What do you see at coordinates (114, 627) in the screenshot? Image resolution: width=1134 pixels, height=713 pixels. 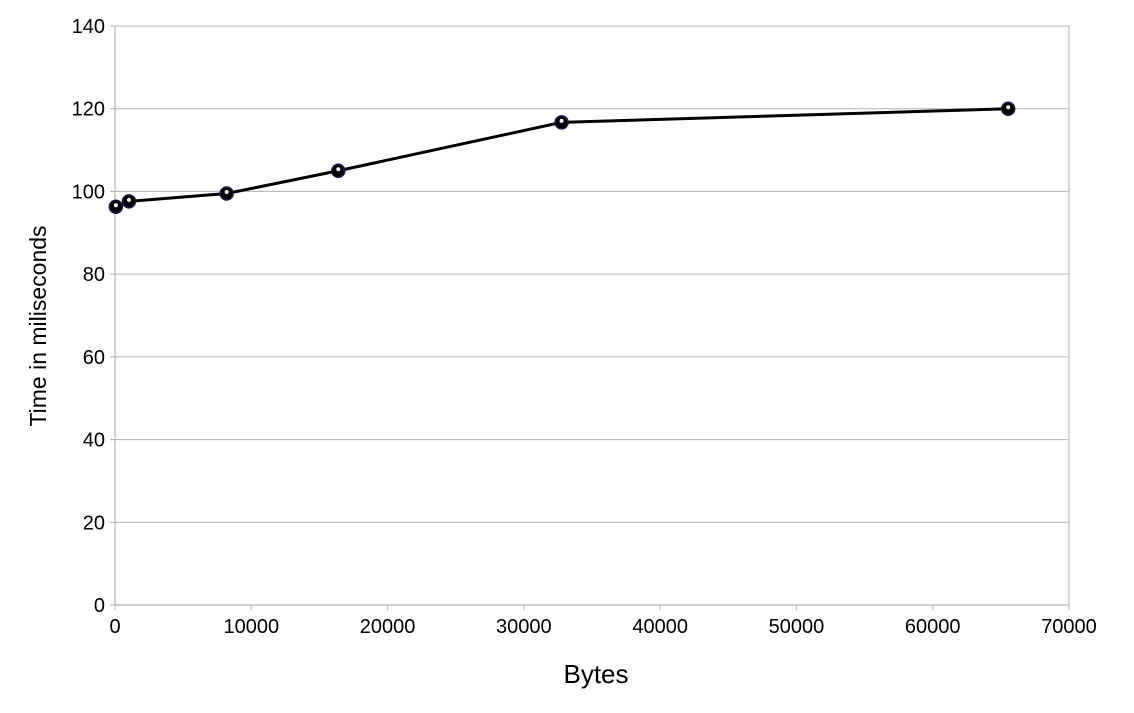 I see `x-tick-label-0: 0` at bounding box center [114, 627].